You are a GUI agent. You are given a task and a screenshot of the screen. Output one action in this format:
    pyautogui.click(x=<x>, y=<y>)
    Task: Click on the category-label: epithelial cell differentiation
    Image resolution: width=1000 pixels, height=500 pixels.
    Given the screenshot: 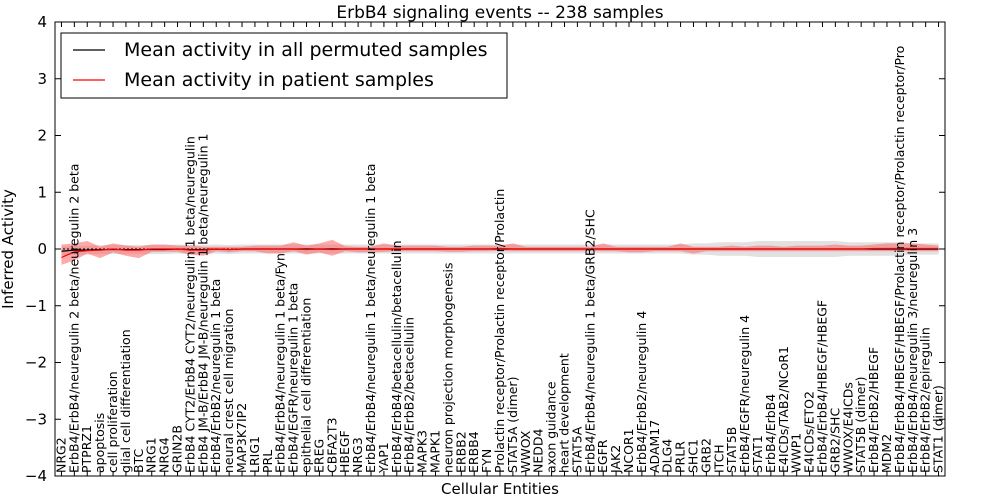 What is the action you would take?
    pyautogui.click(x=306, y=385)
    